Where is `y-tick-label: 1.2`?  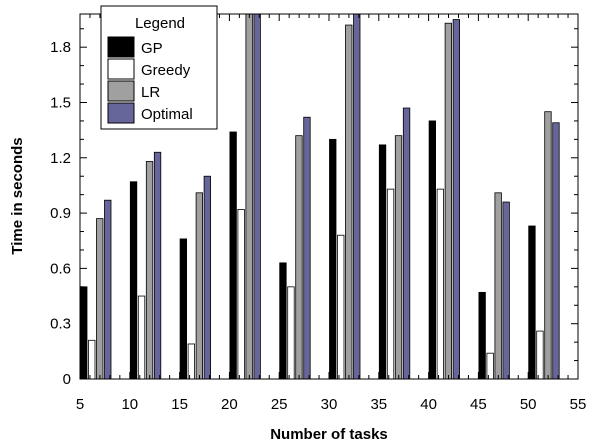 y-tick-label: 1.2 is located at coordinates (60, 158).